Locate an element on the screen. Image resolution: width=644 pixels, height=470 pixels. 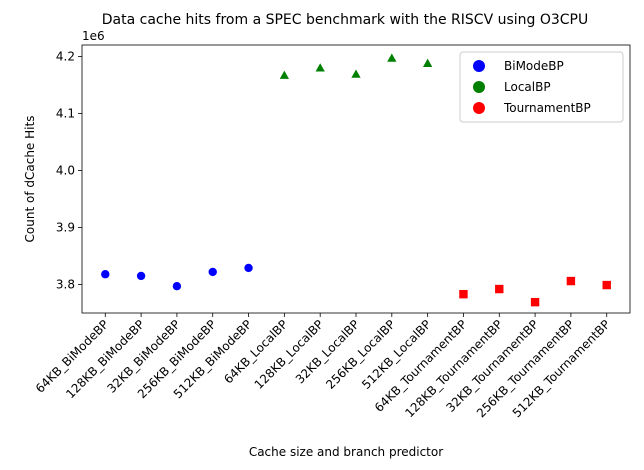
y-tick-label: 4.0 is located at coordinates (65, 170).